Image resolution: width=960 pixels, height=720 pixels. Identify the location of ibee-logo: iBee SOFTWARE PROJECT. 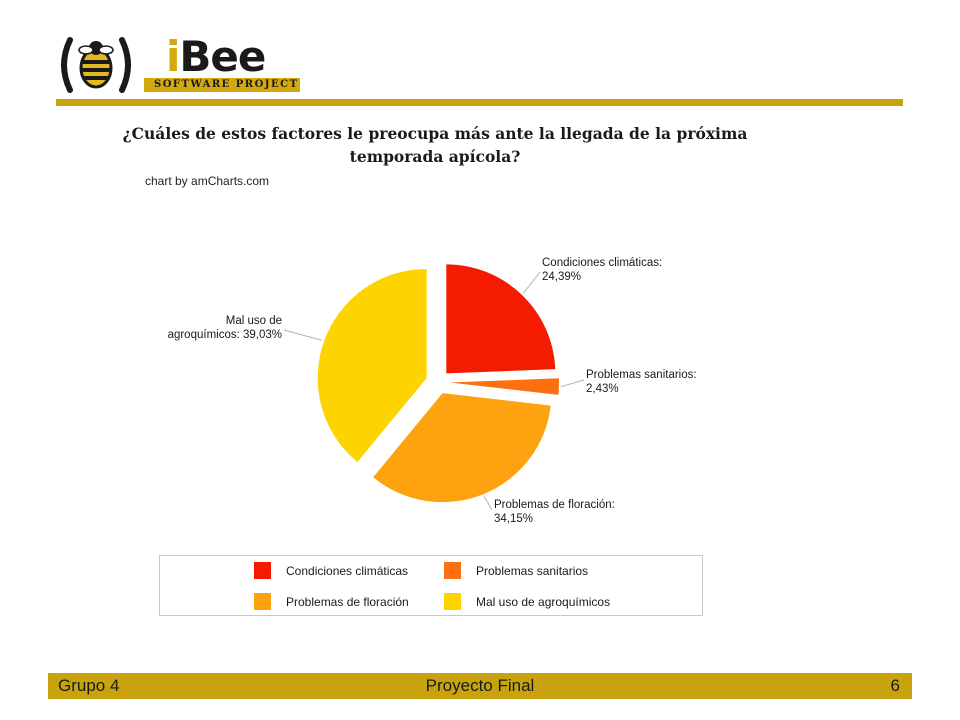
(181, 65).